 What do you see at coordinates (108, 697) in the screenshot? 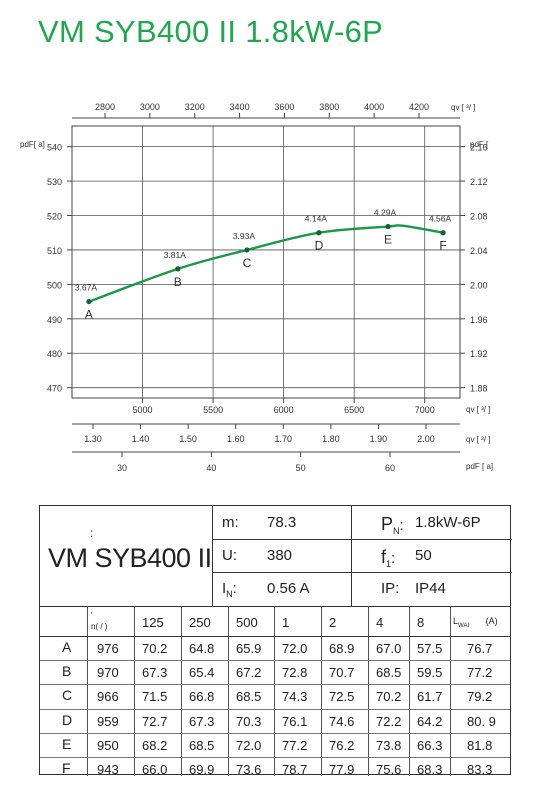
I see `row-speed-C: 966` at bounding box center [108, 697].